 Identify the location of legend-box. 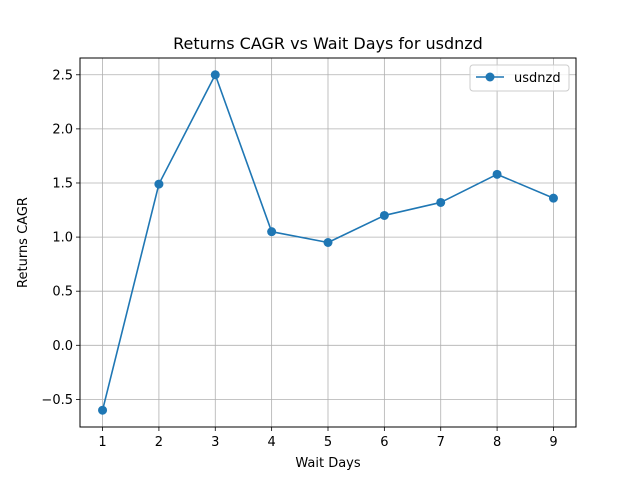
(519, 78).